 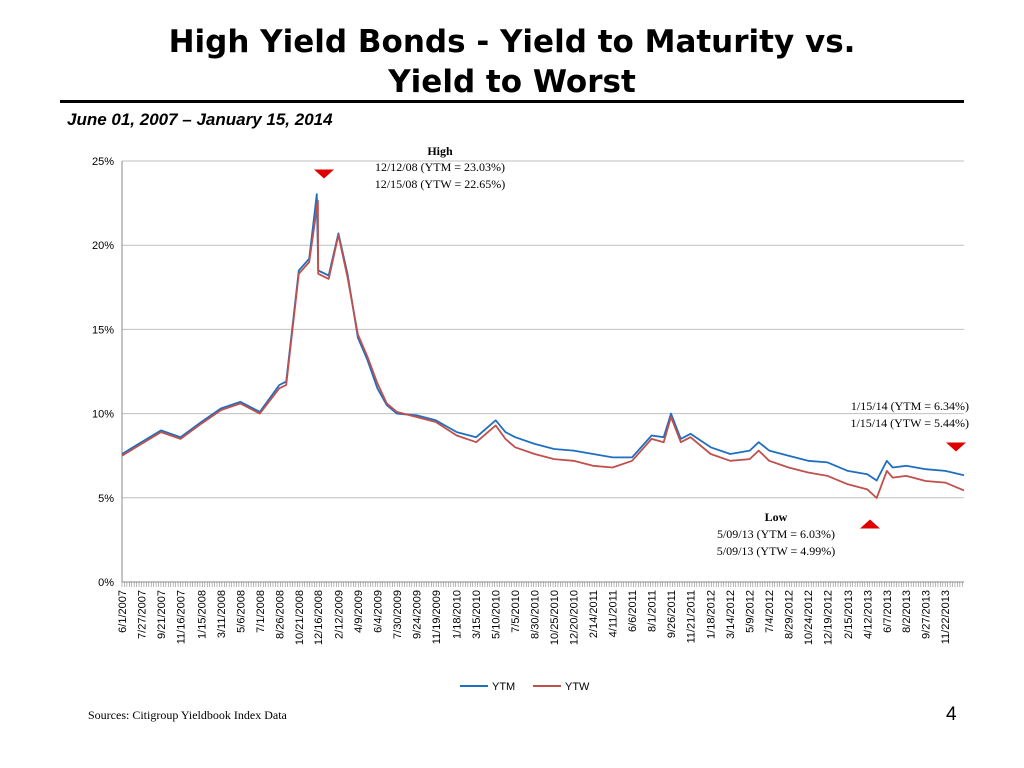 What do you see at coordinates (202, 614) in the screenshot?
I see `x-tick-label: 1/15/2008` at bounding box center [202, 614].